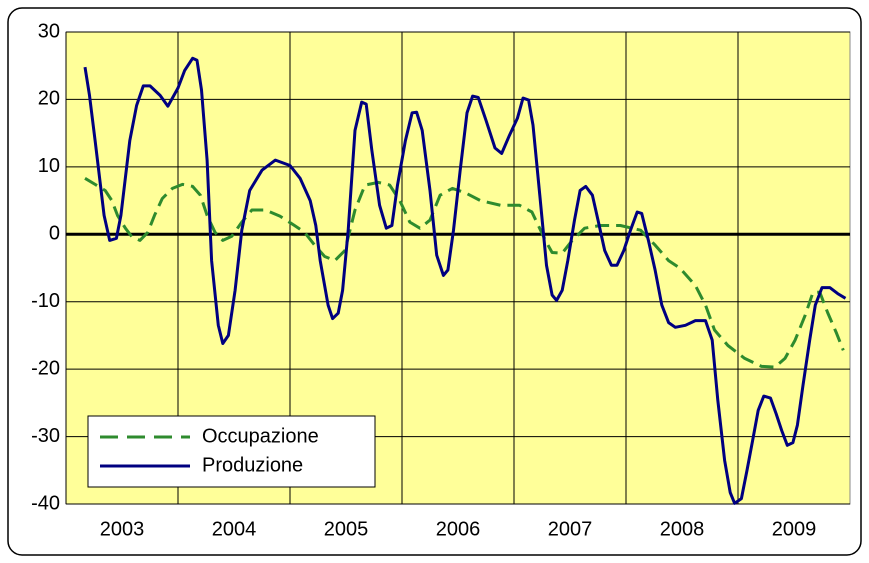  What do you see at coordinates (45, 301) in the screenshot?
I see `y-tick-label: -10` at bounding box center [45, 301].